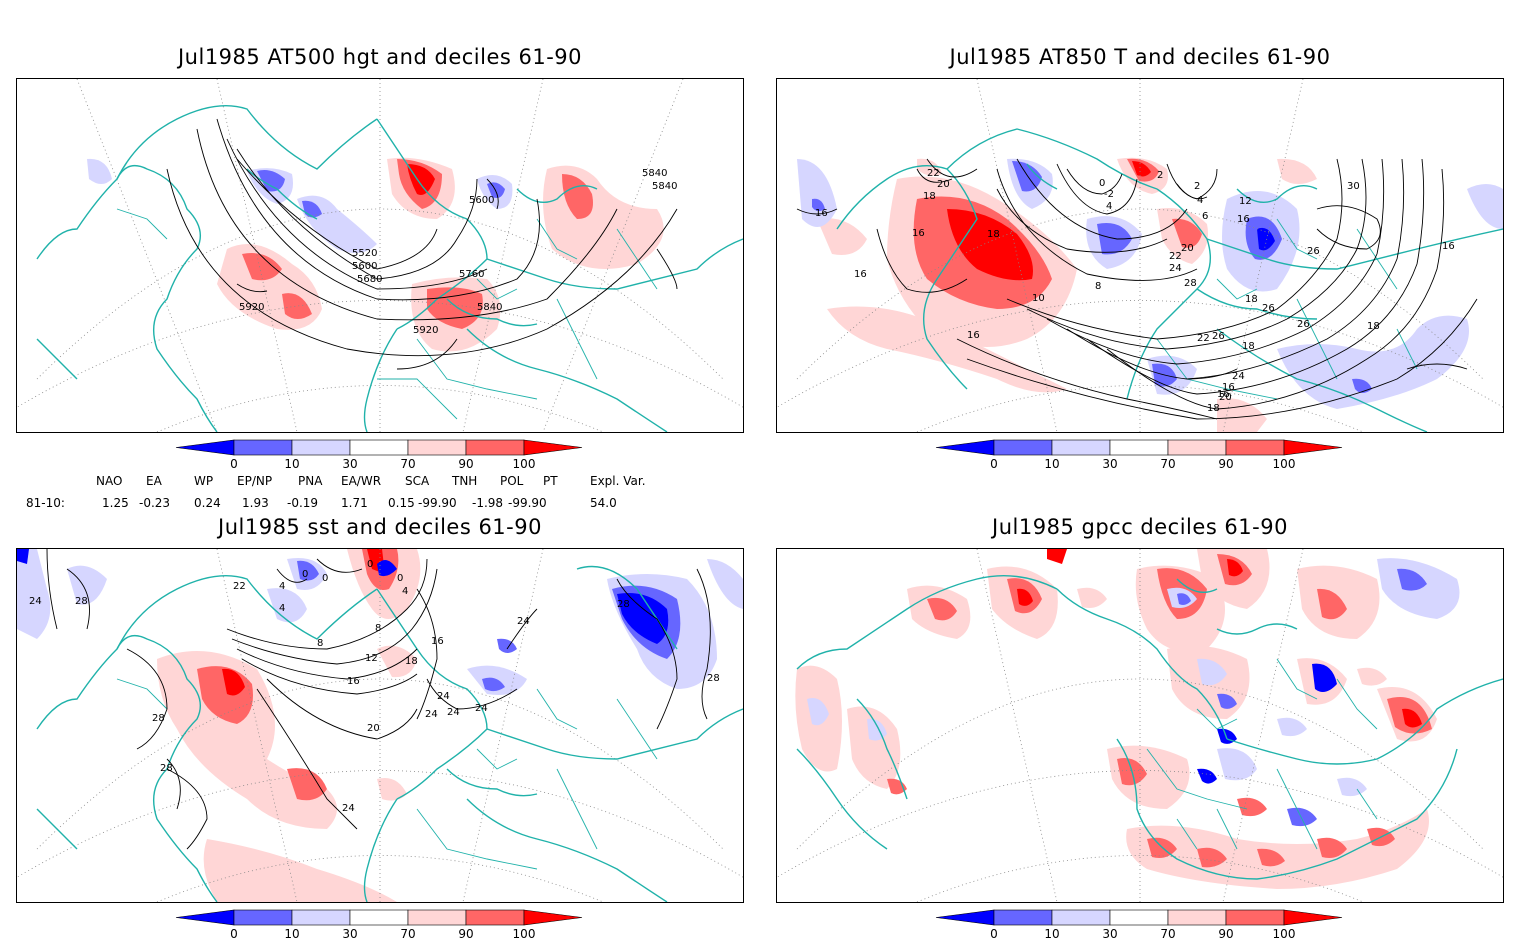 The height and width of the screenshot is (948, 1520). What do you see at coordinates (204, 481) in the screenshot?
I see `index-header: WP` at bounding box center [204, 481].